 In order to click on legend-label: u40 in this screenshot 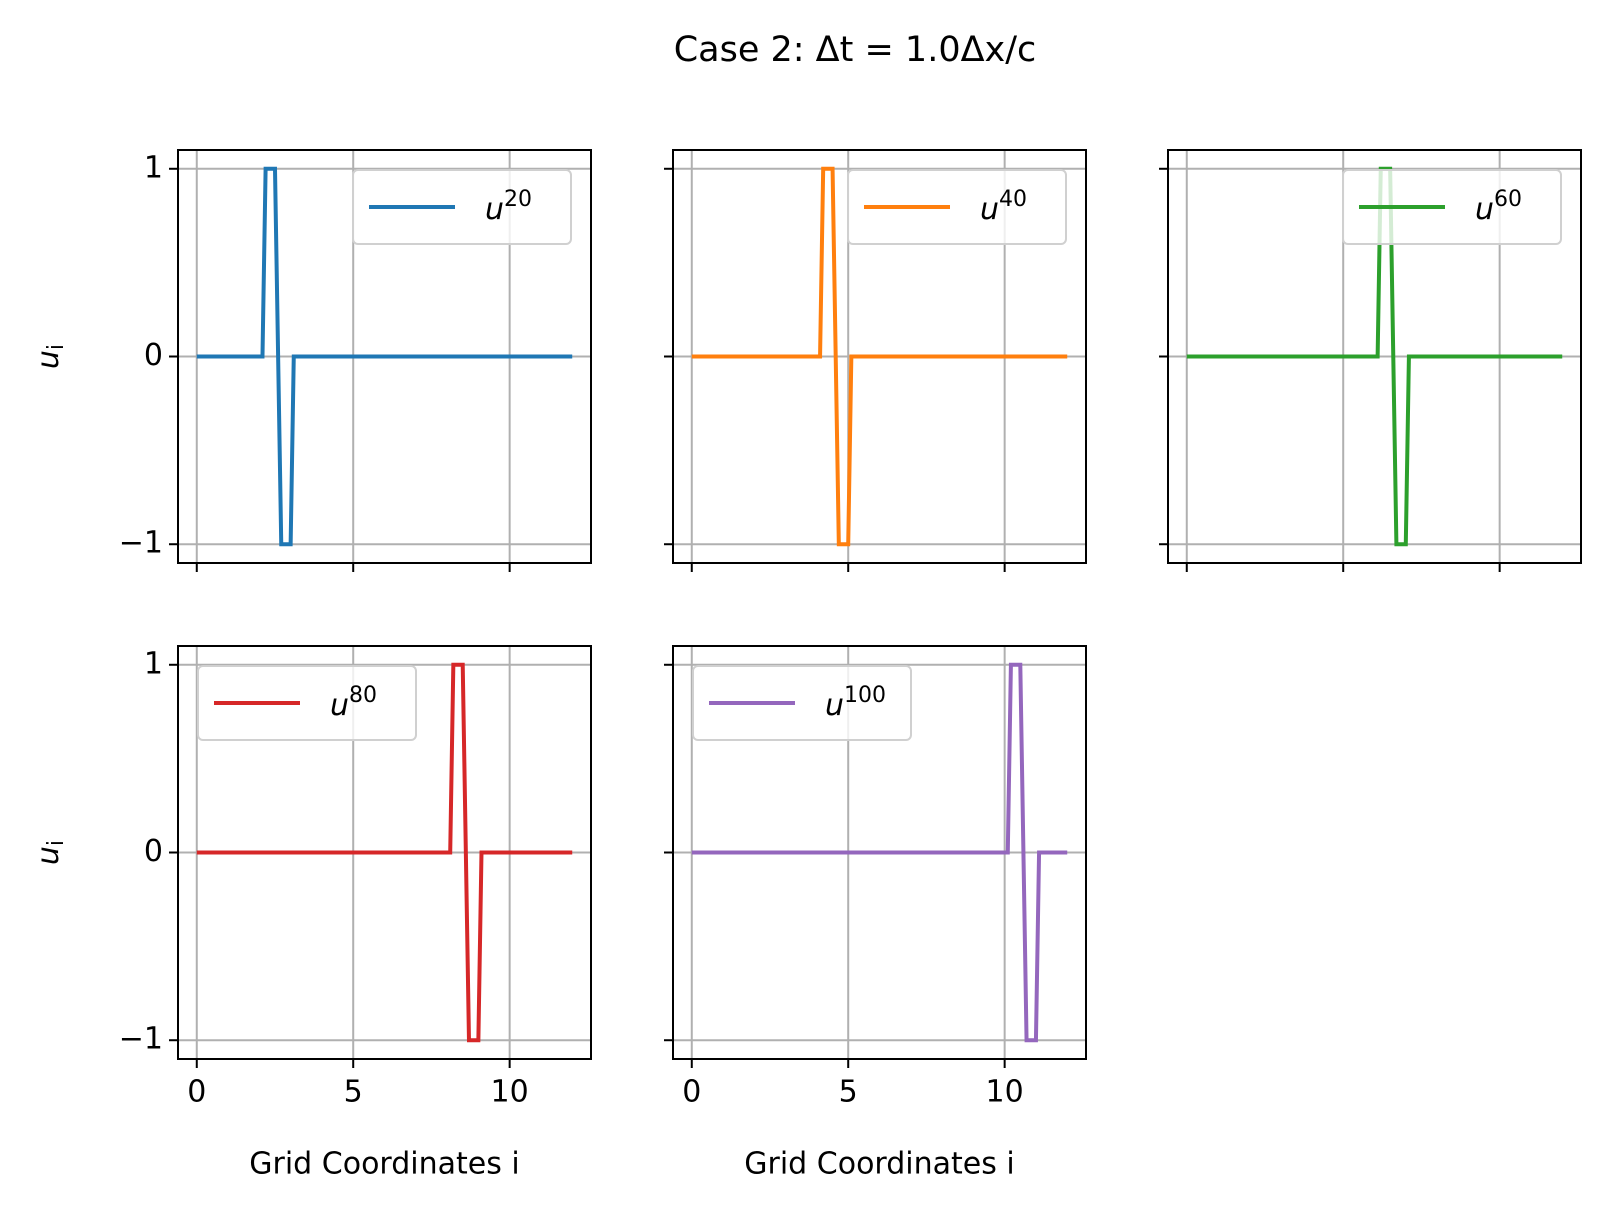, I will do `click(1003, 207)`.